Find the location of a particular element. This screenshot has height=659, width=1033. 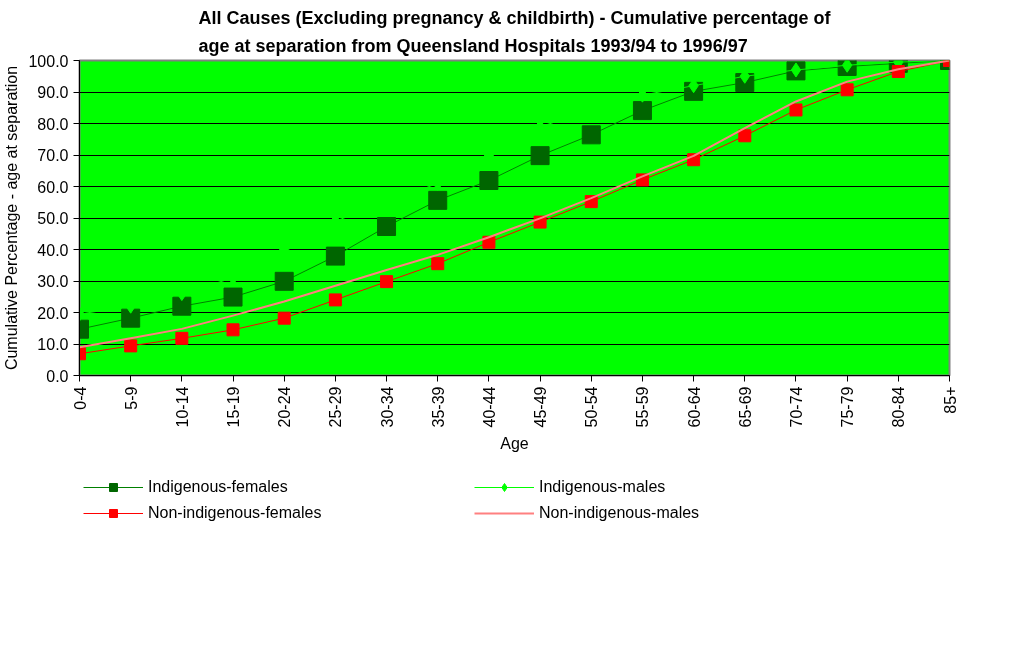

x-tick-label: 40-44 is located at coordinates (489, 407).